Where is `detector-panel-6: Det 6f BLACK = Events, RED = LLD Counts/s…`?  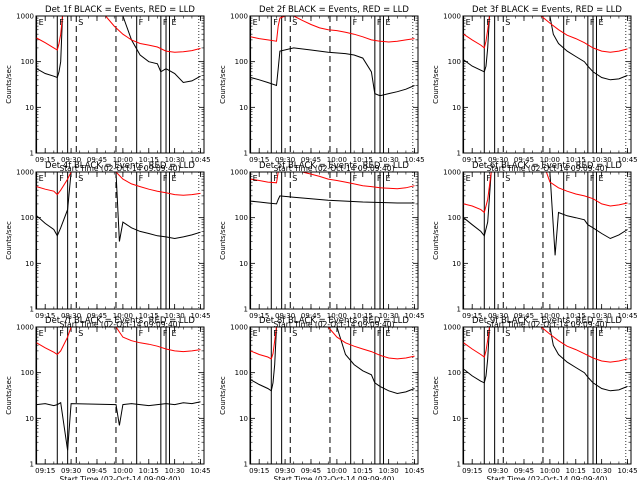
detector-panel-6: Det 6f BLACK = Events, RED = LLD Counts/s… is located at coordinates (535, 245).